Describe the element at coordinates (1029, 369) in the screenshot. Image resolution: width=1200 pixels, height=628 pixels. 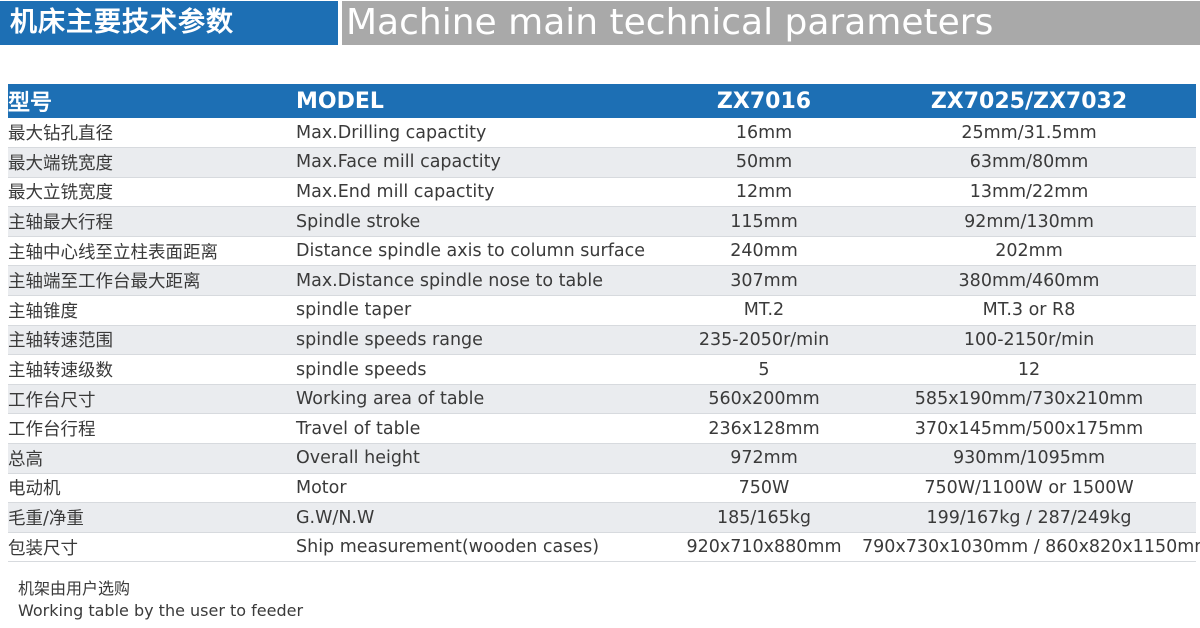
I see `value-zx7025-zx7032: 12` at that location.